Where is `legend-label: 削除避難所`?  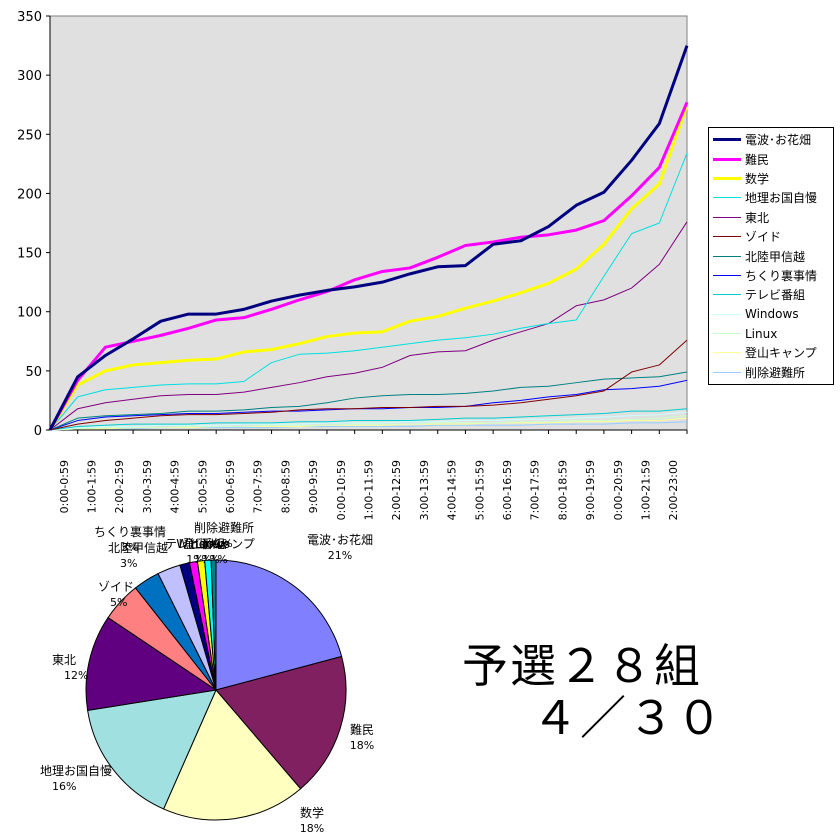 legend-label: 削除避難所 is located at coordinates (775, 372).